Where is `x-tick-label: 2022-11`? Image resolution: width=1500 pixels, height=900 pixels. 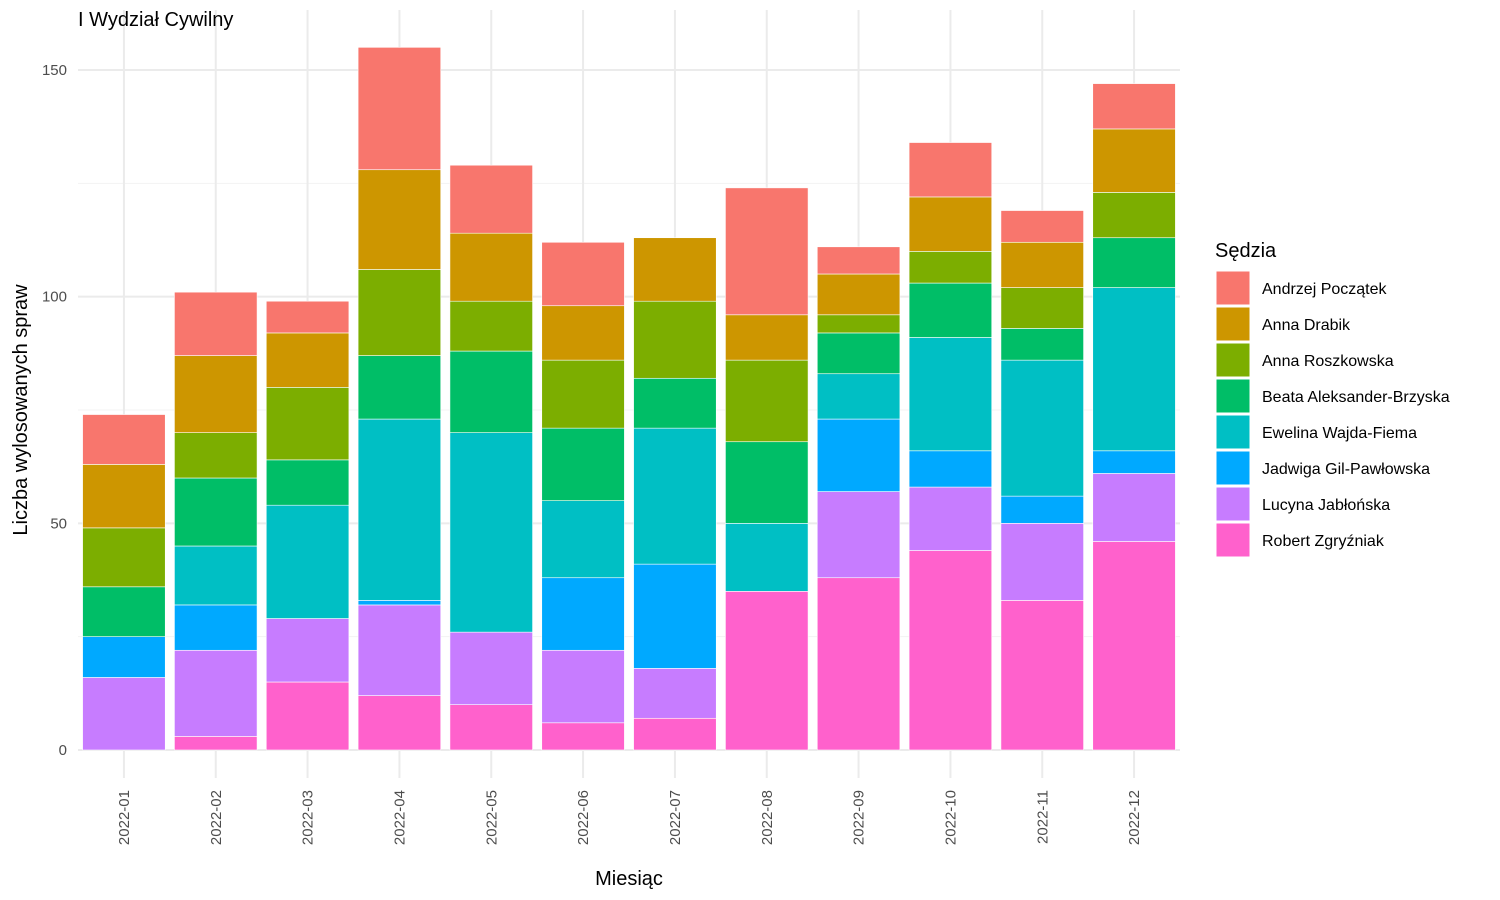
x-tick-label: 2022-11 is located at coordinates (1042, 817).